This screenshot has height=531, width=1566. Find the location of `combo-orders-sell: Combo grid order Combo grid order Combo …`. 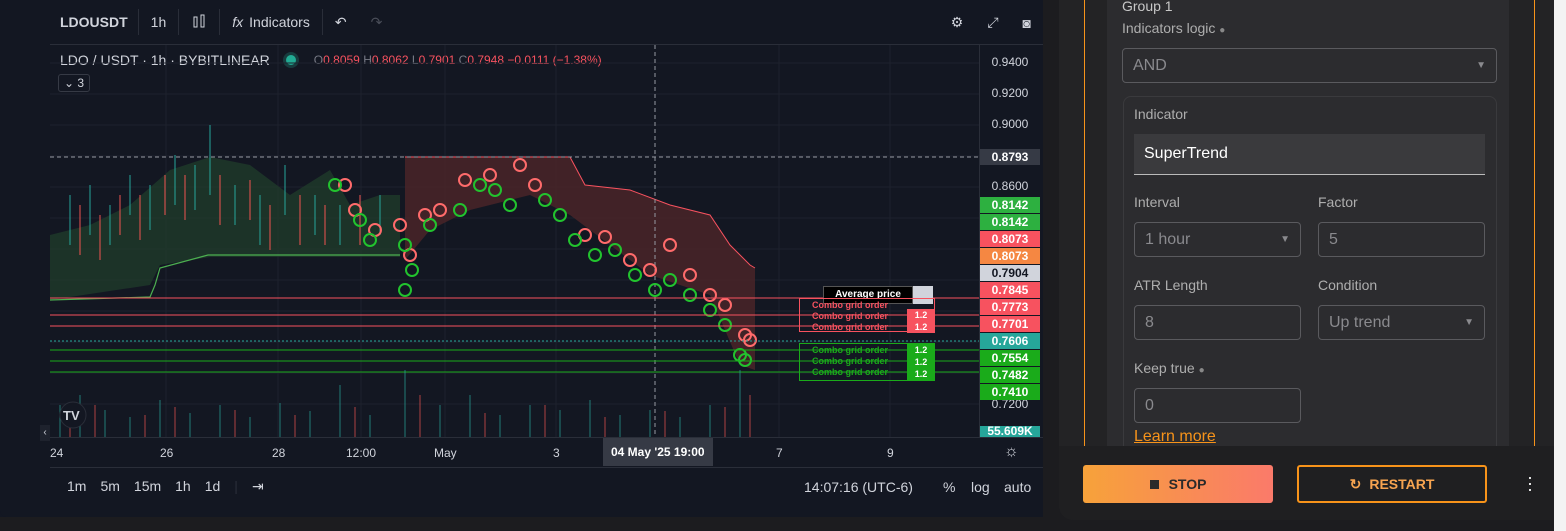

combo-orders-sell: Combo grid order Combo grid order Combo … is located at coordinates (867, 315).